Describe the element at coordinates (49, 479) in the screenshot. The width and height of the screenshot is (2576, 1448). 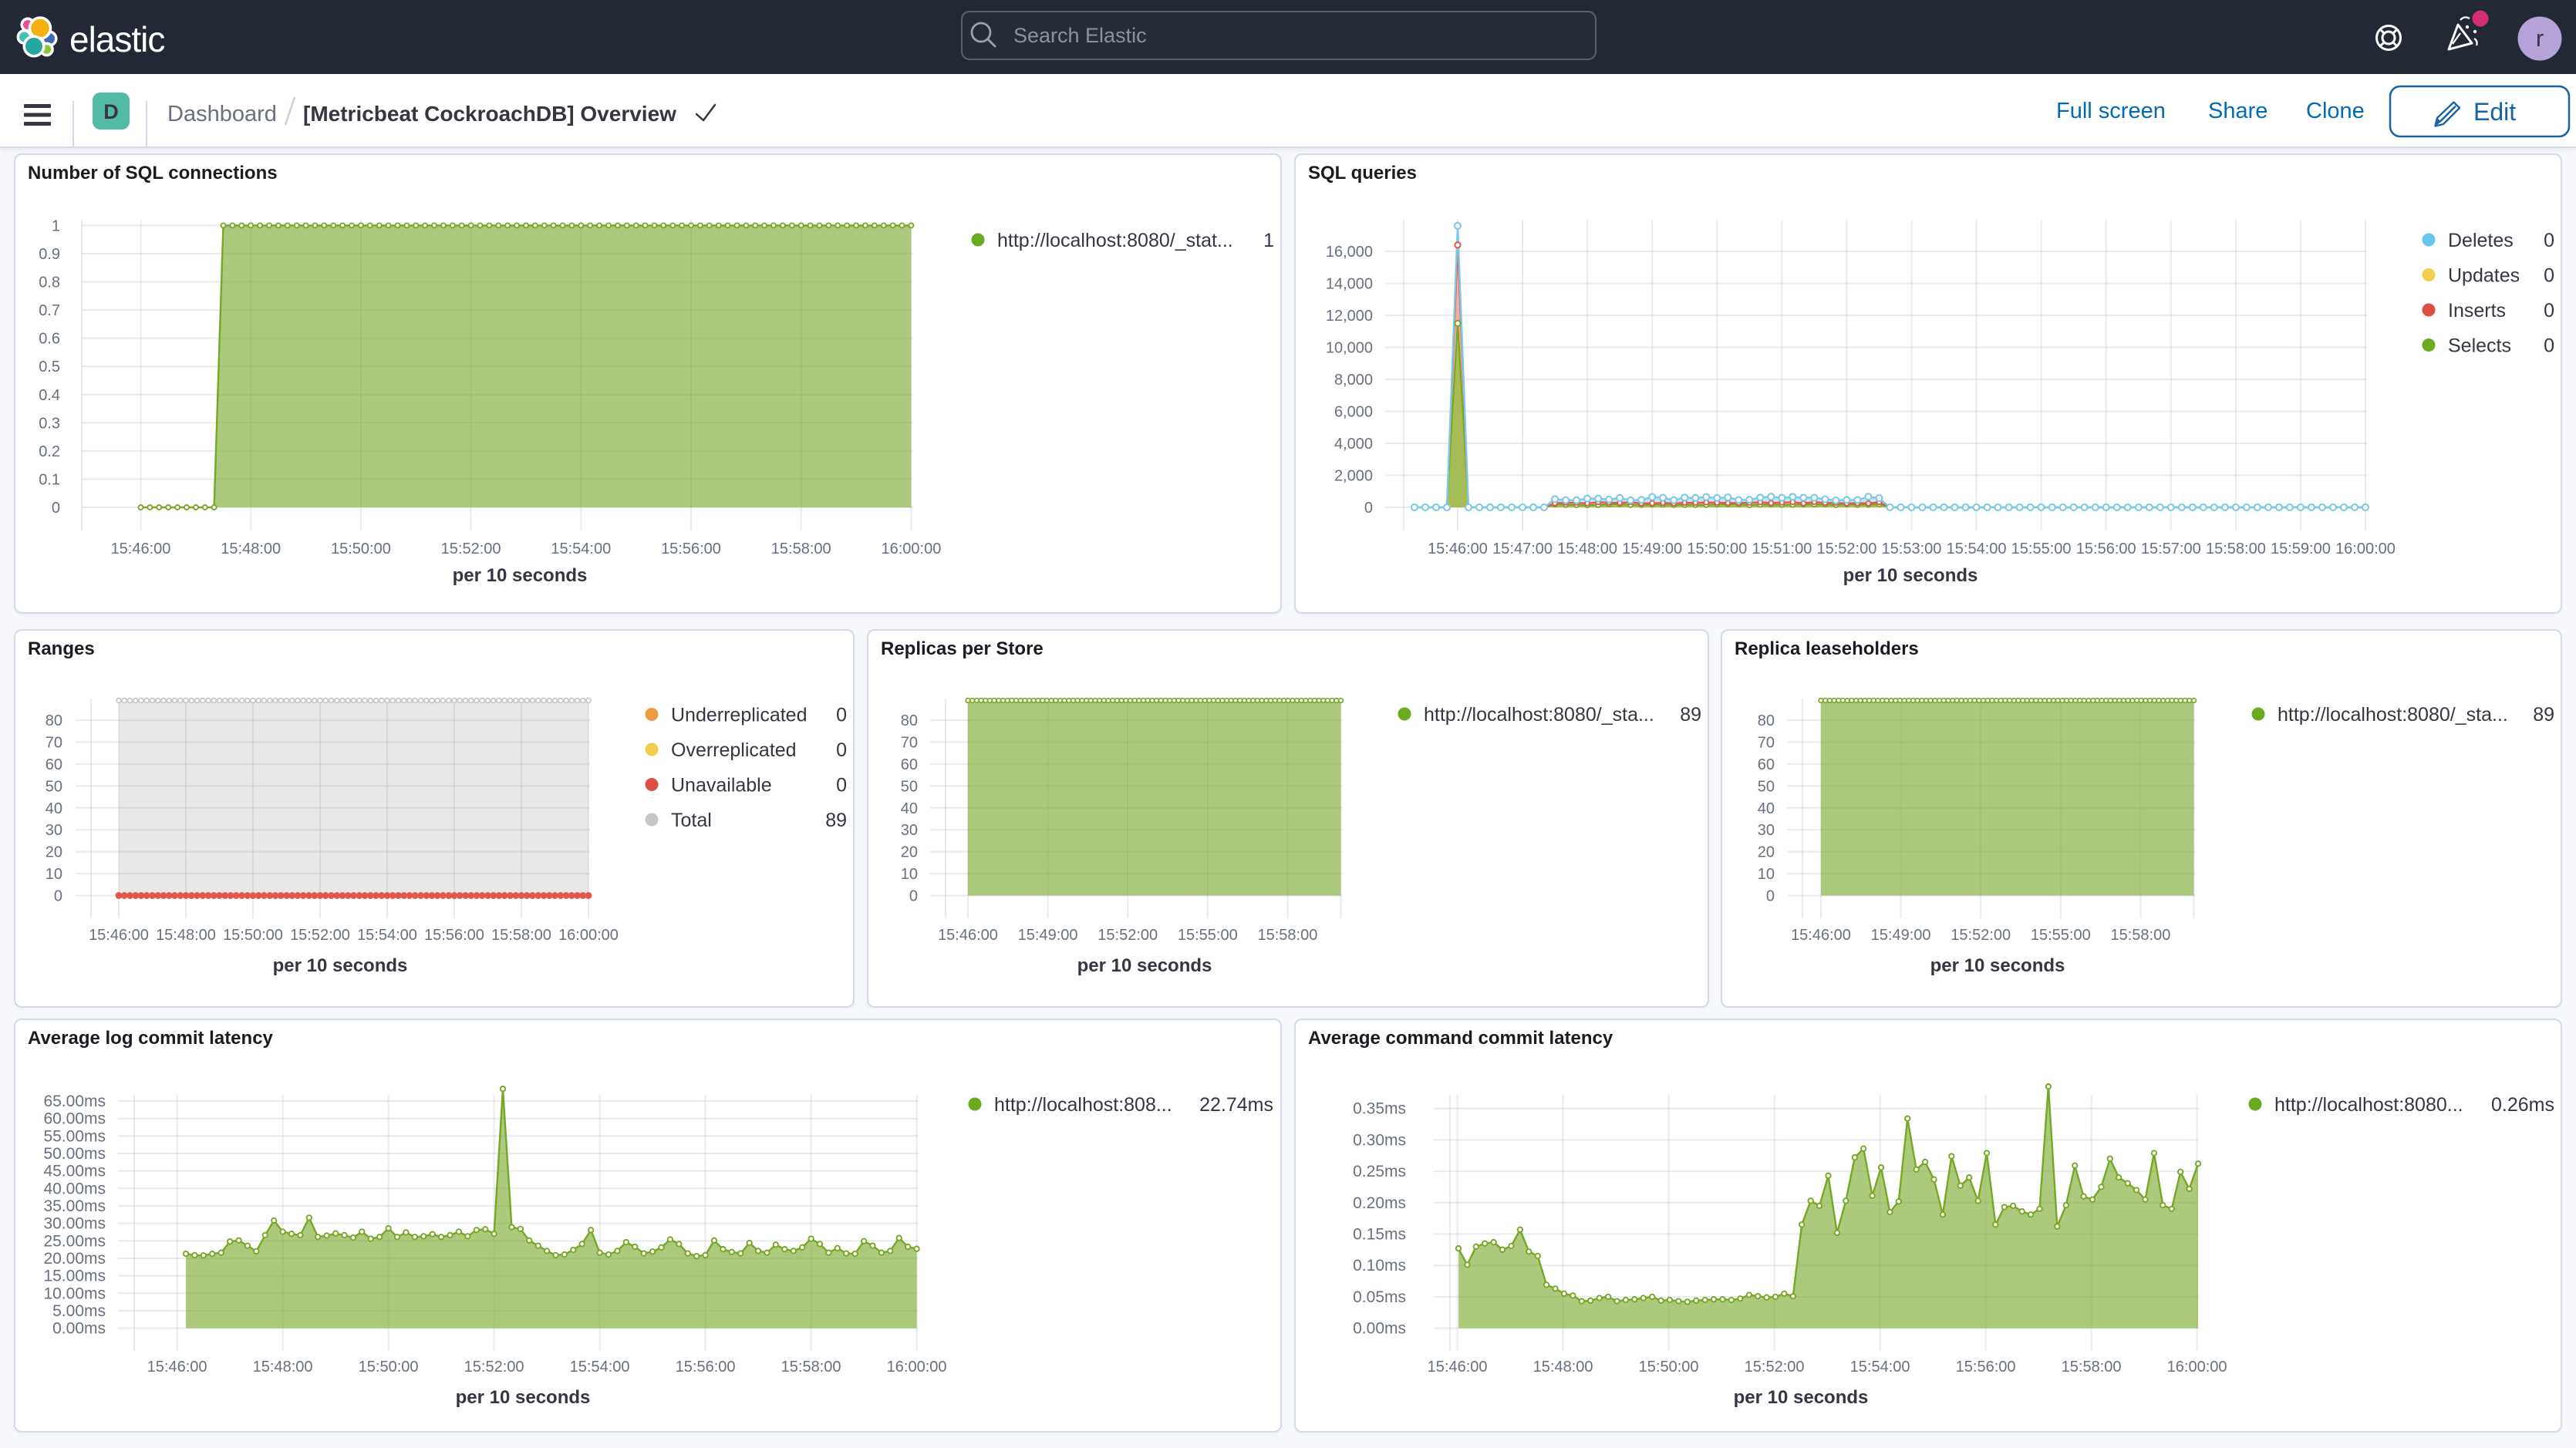
I see `svg-text: 0.1` at that location.